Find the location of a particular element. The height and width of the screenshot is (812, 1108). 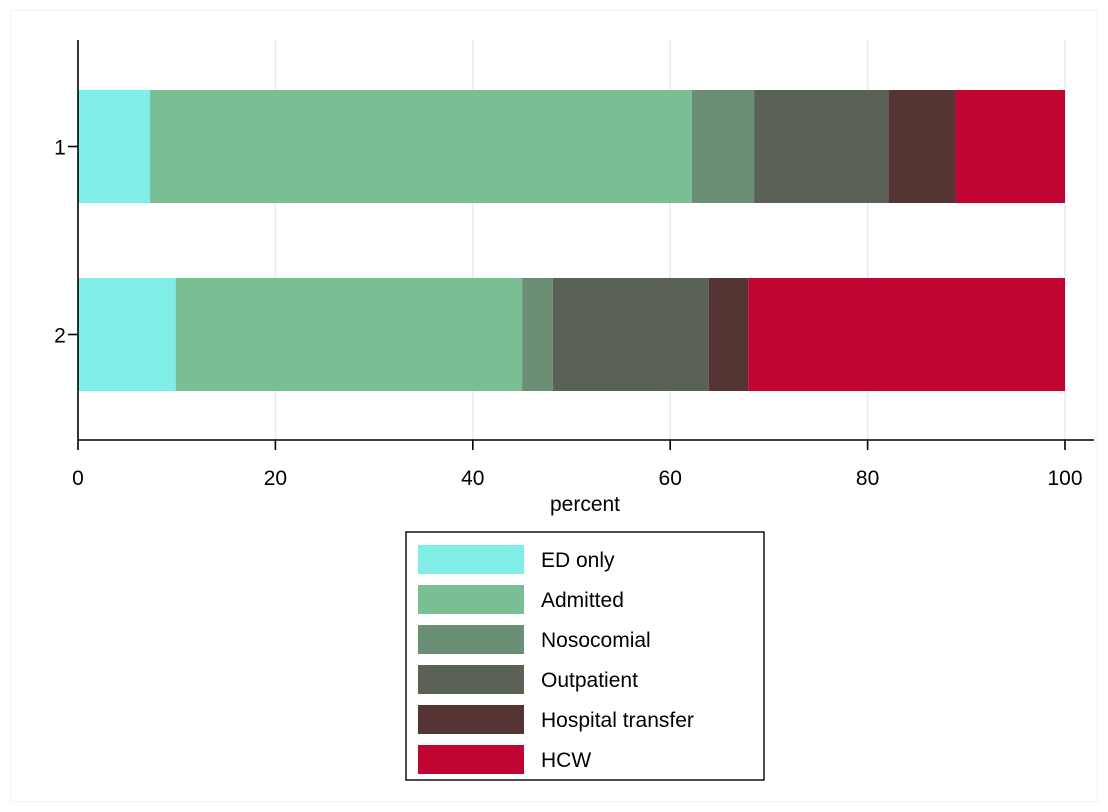

x-tick-label: 20 is located at coordinates (275, 478).